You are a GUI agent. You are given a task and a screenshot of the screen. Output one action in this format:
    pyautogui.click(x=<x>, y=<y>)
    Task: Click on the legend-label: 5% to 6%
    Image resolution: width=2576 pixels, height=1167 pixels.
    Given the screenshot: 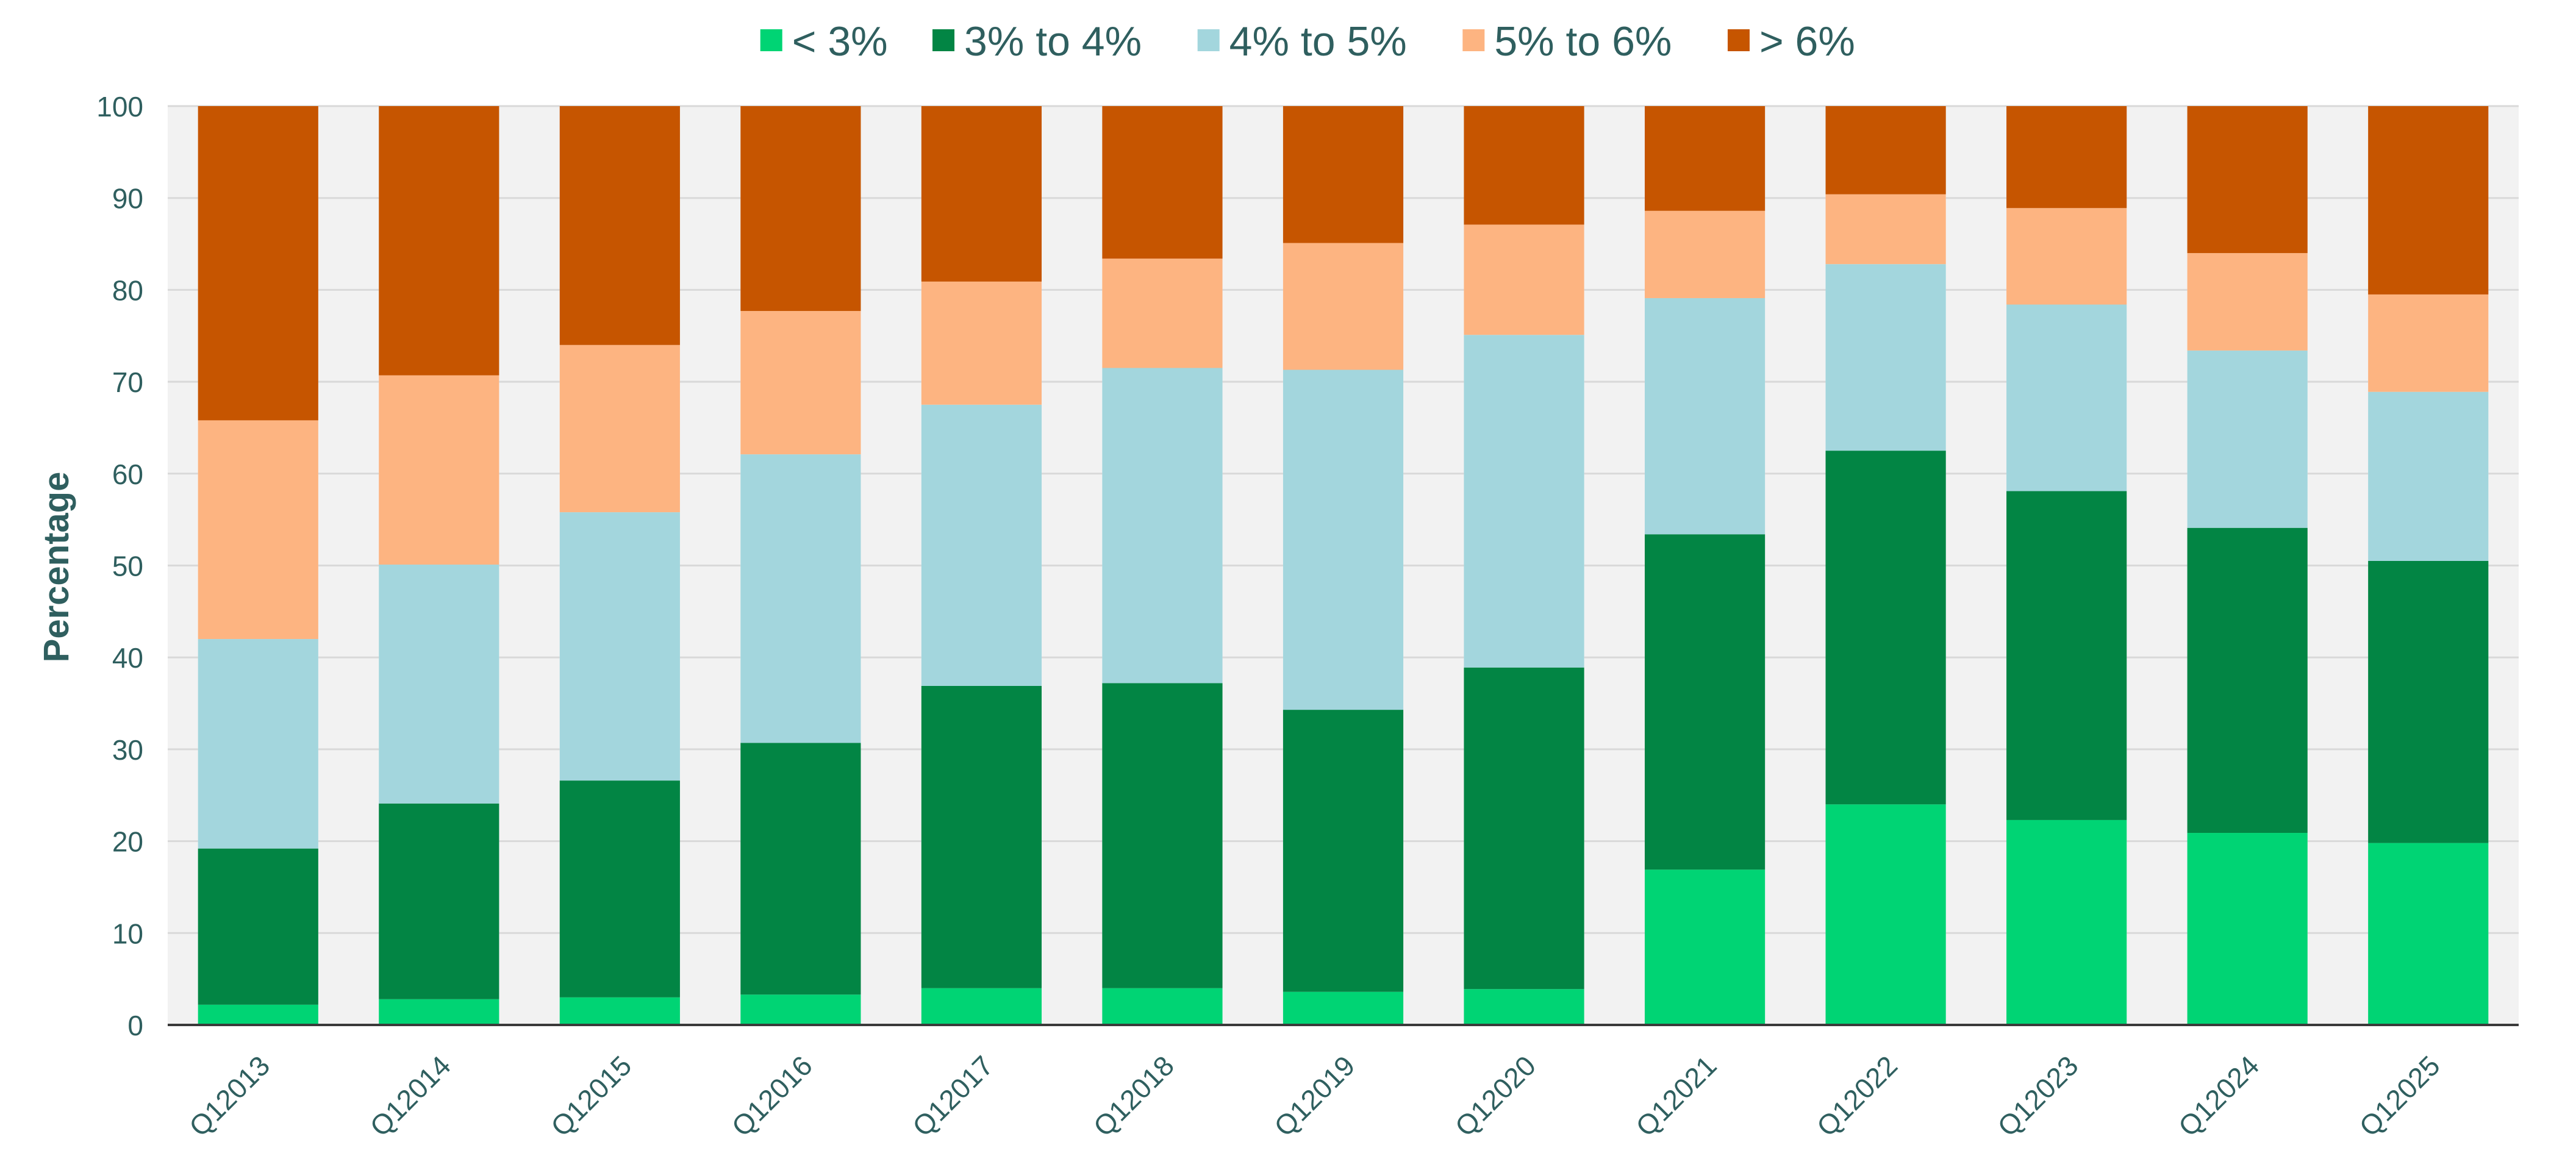 What is the action you would take?
    pyautogui.click(x=1583, y=41)
    